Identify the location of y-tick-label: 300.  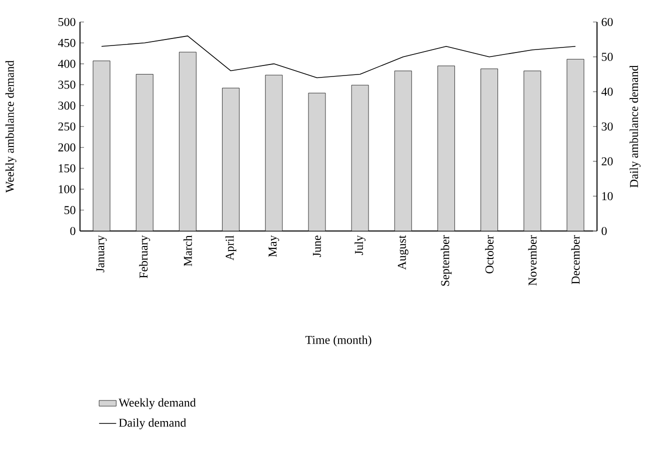
(67, 106).